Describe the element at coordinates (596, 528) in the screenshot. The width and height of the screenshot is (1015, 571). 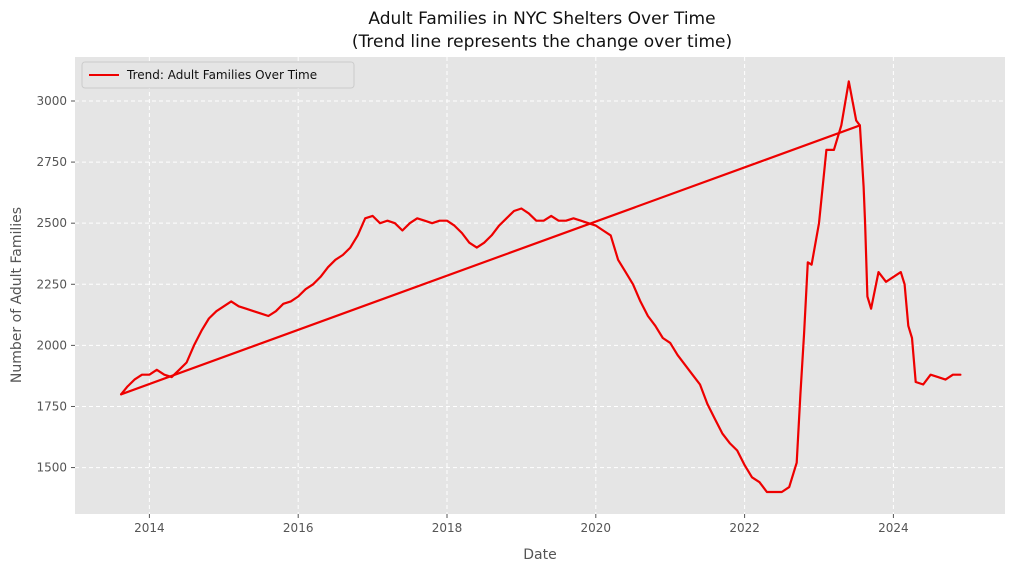
I see `x-tick-label: 2020` at that location.